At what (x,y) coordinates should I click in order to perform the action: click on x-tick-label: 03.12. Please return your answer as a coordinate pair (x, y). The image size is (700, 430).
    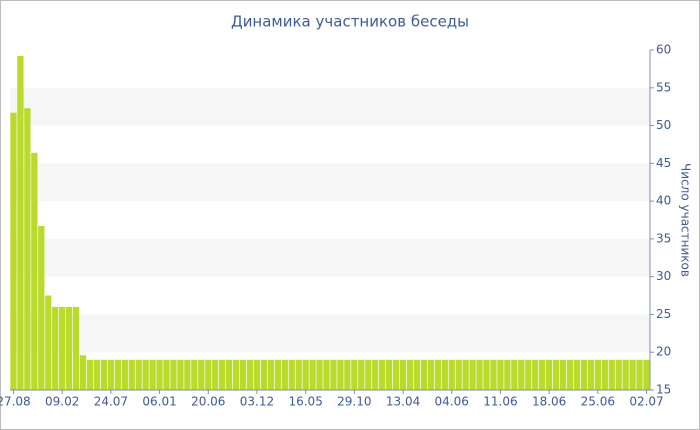
    Looking at the image, I should click on (257, 402).